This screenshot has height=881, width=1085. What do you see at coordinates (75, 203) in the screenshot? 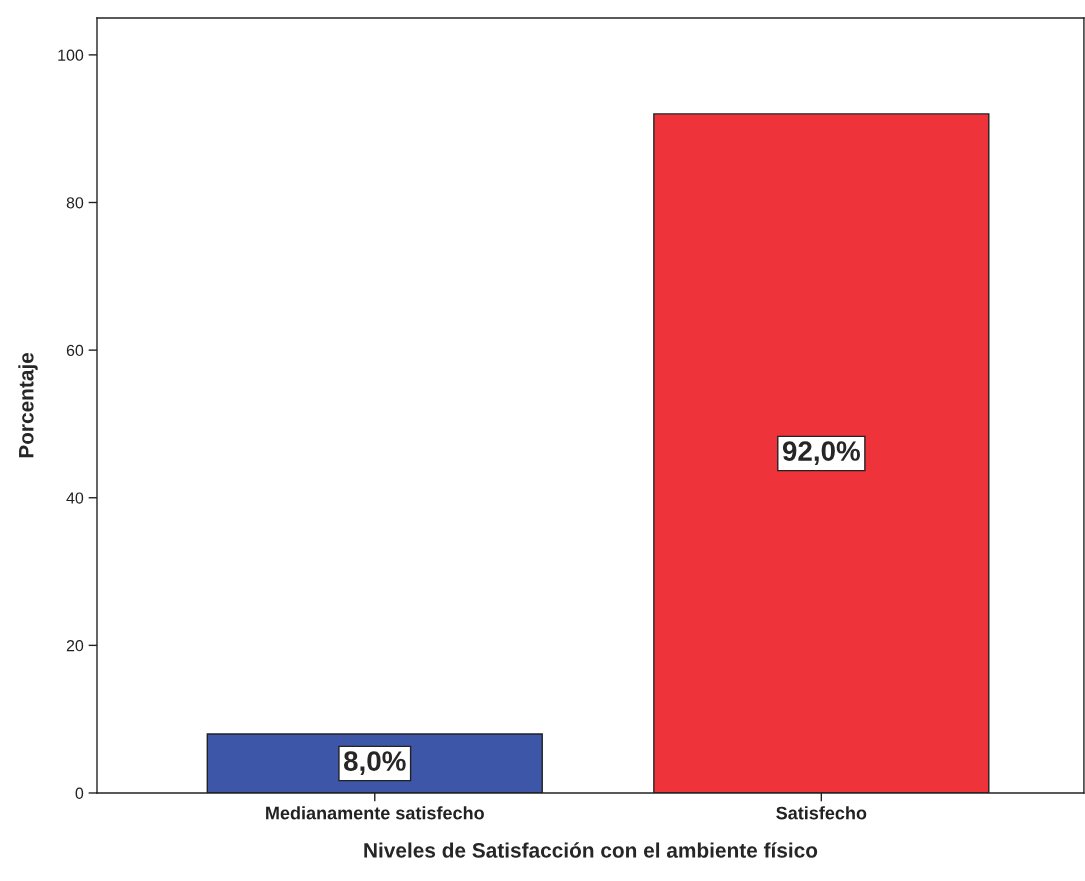
I see `y-tick-label: 80` at bounding box center [75, 203].